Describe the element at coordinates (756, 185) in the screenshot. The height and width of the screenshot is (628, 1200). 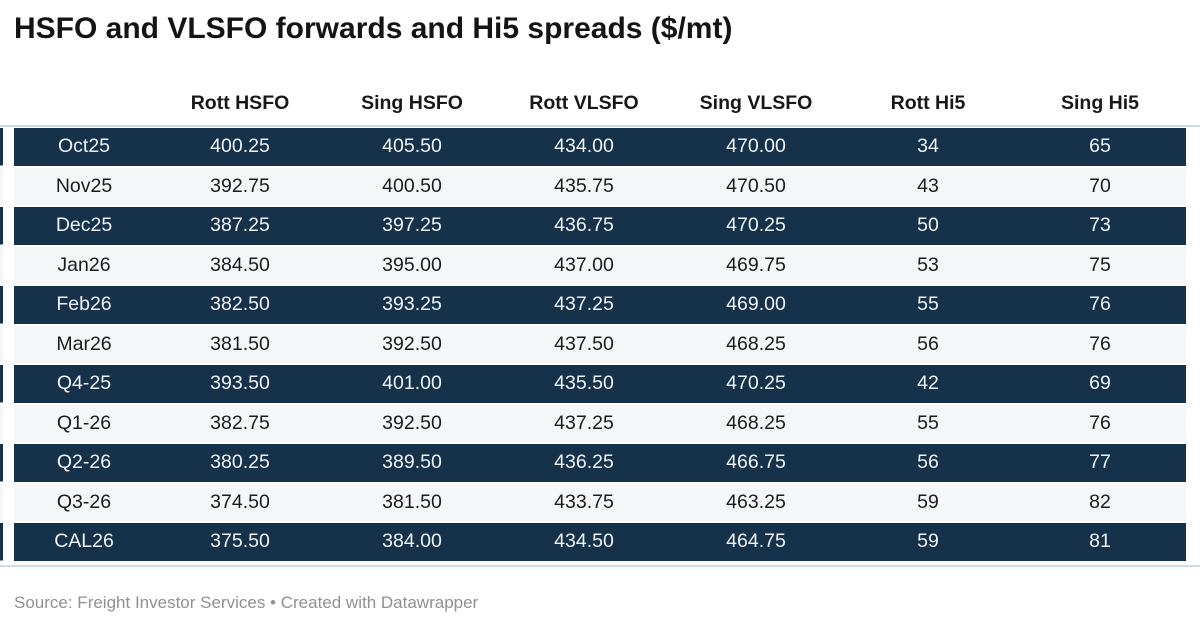
I see `value-cell: 470.50` at that location.